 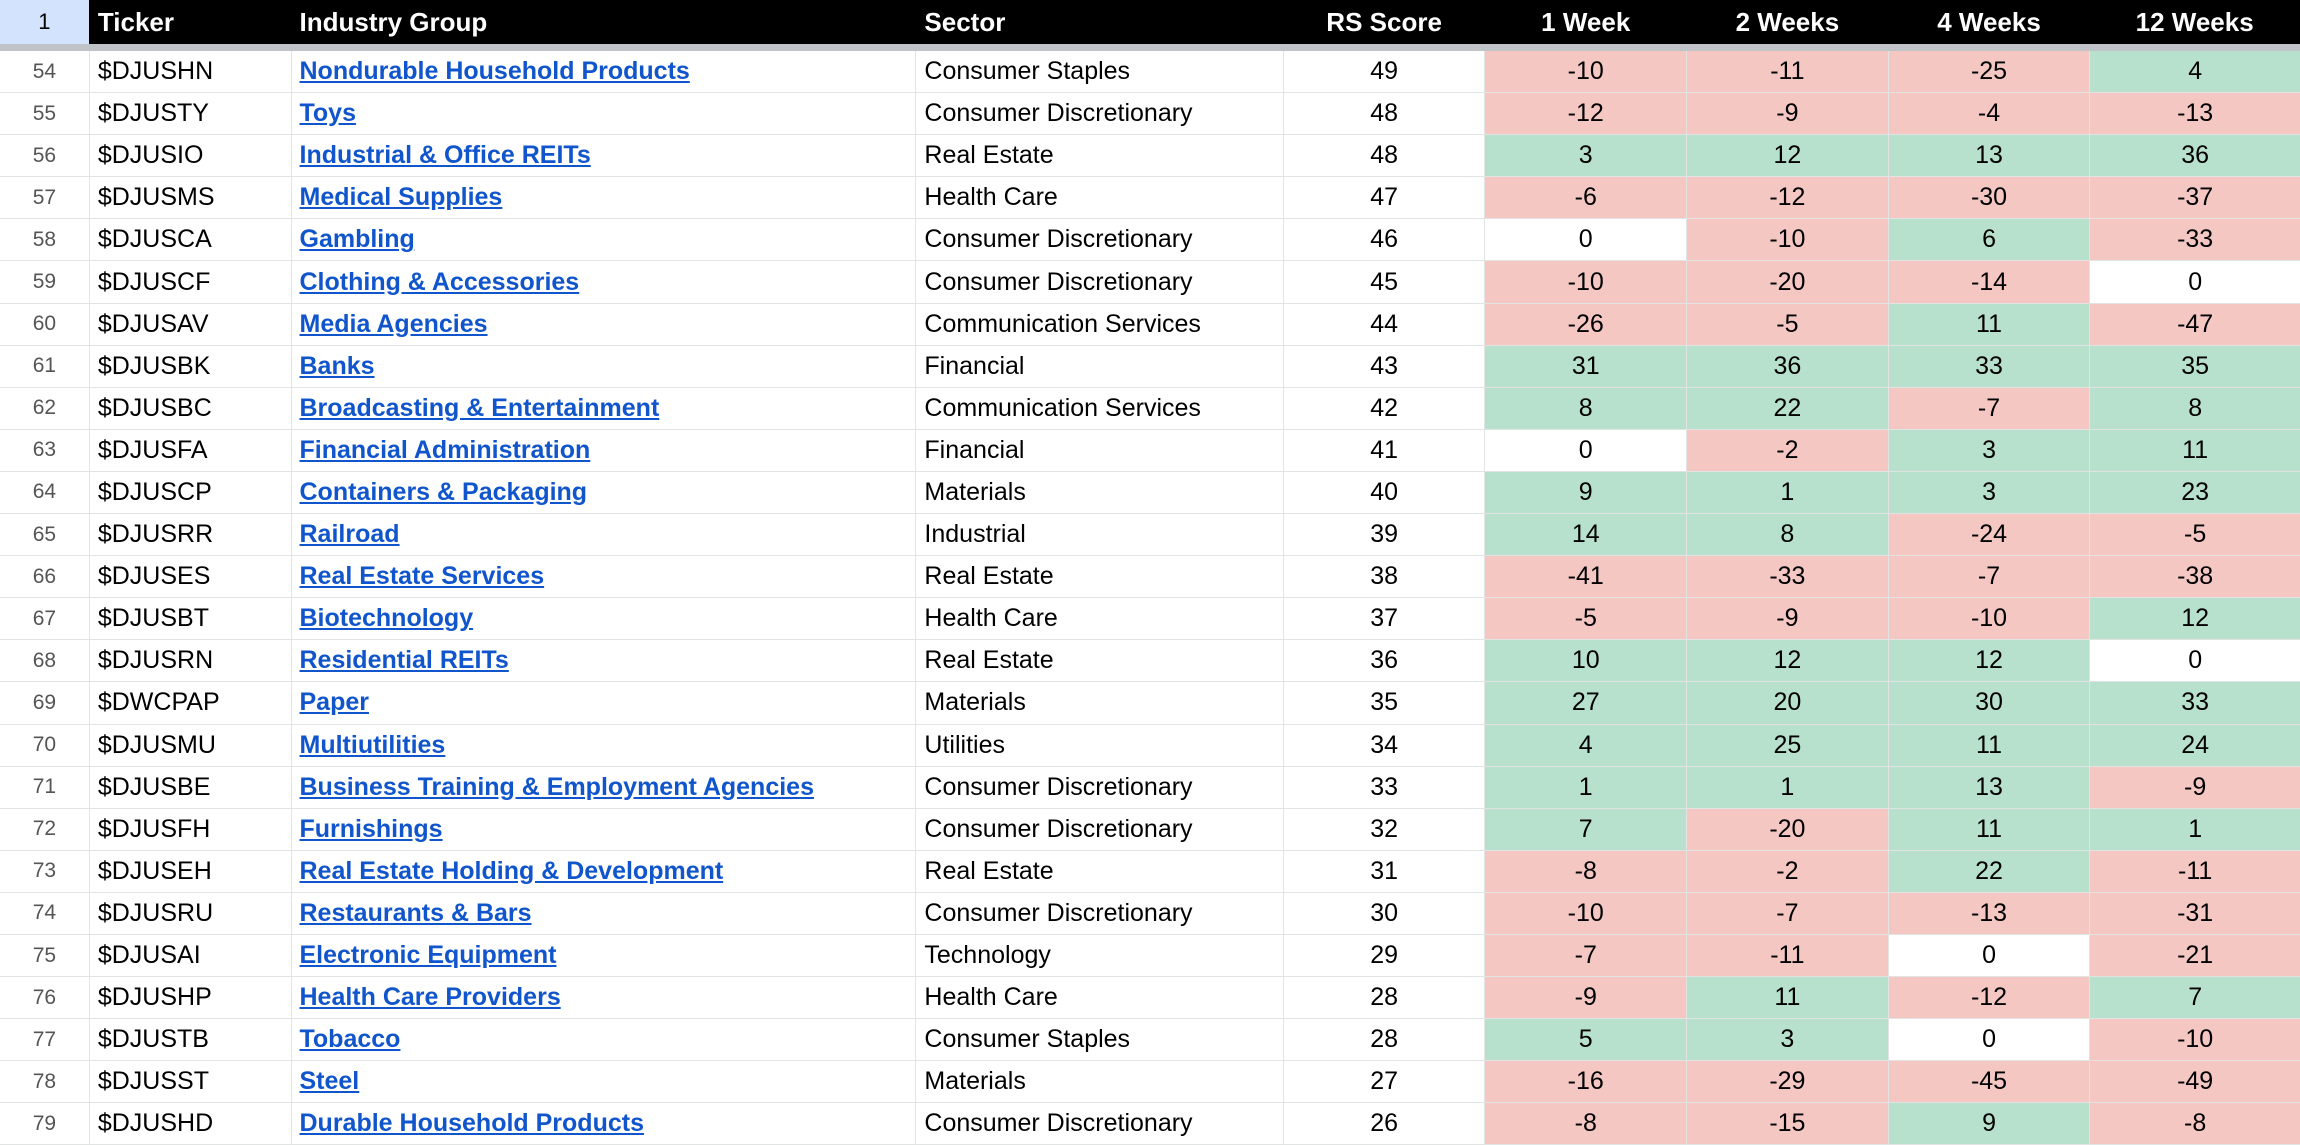 I want to click on industry-group-link: Medical Supplies, so click(x=401, y=197).